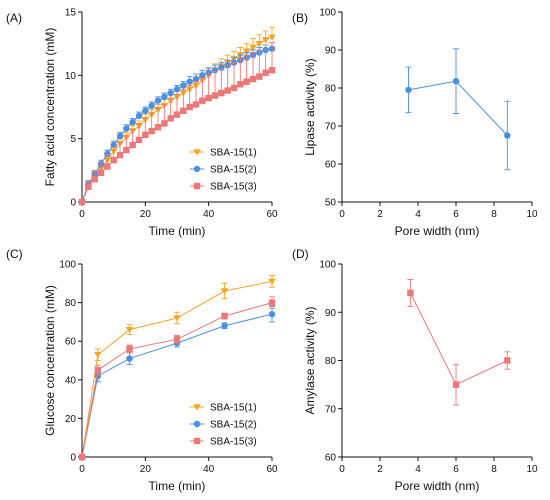 The width and height of the screenshot is (550, 500). What do you see at coordinates (71, 380) in the screenshot?
I see `y-tick-label: 40` at bounding box center [71, 380].